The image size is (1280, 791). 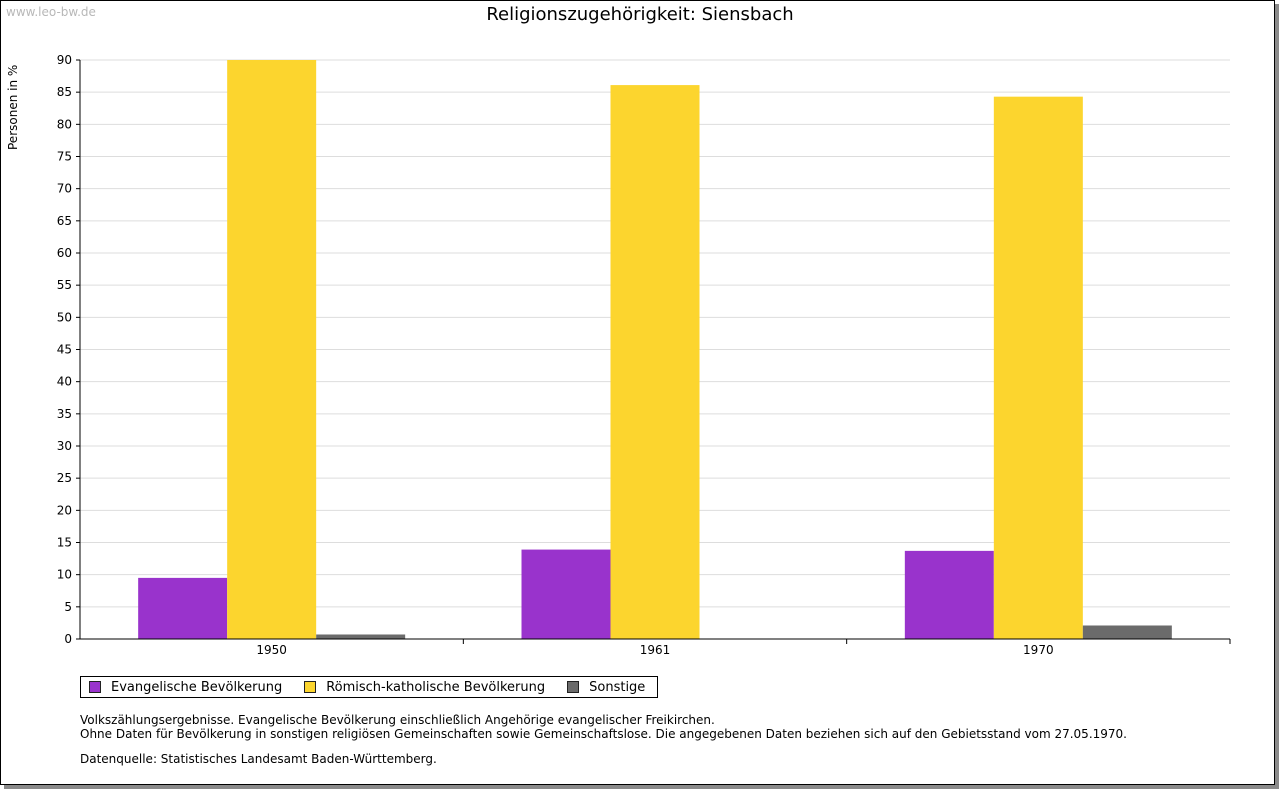 What do you see at coordinates (655, 362) in the screenshot?
I see `bar-katholisch-1961` at bounding box center [655, 362].